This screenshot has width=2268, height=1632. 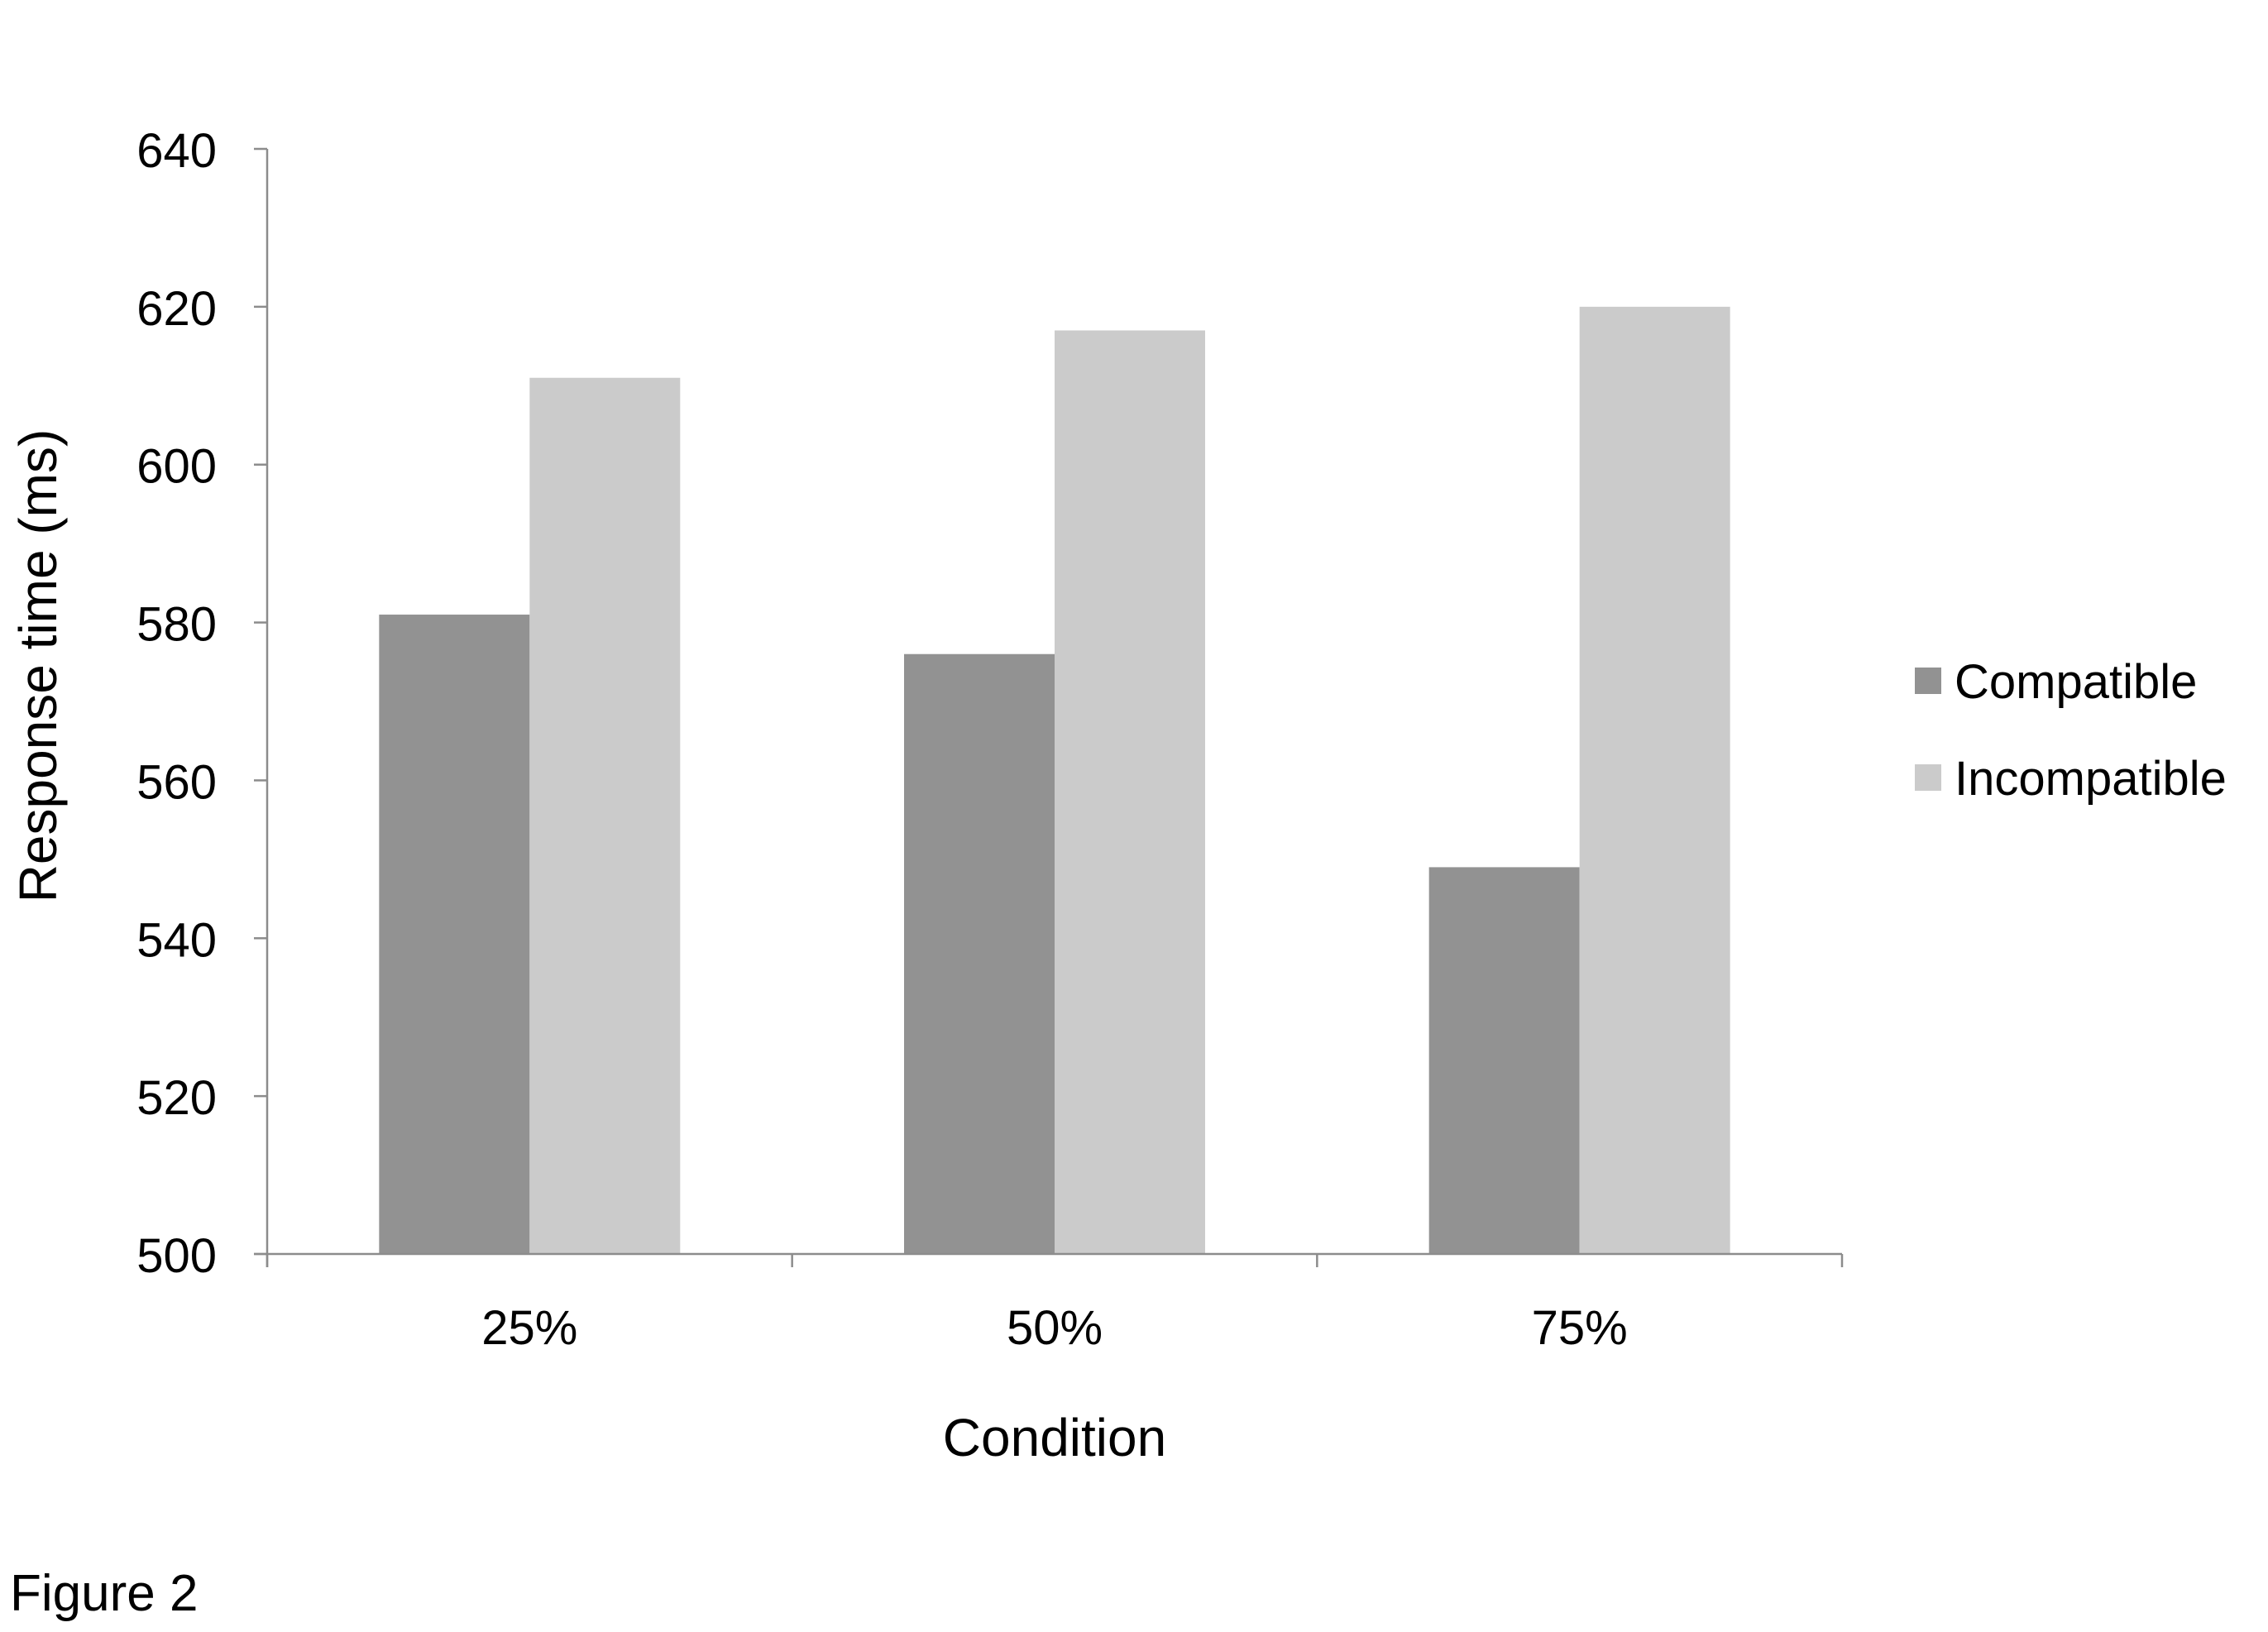 What do you see at coordinates (1580, 1328) in the screenshot?
I see `x-tick-label: 75%` at bounding box center [1580, 1328].